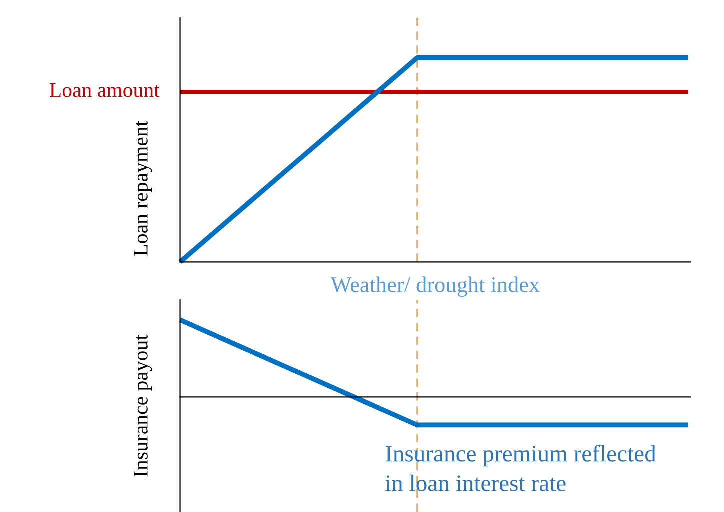 The image size is (724, 512). I want to click on y-axis-title: Loan repayment, so click(143, 188).